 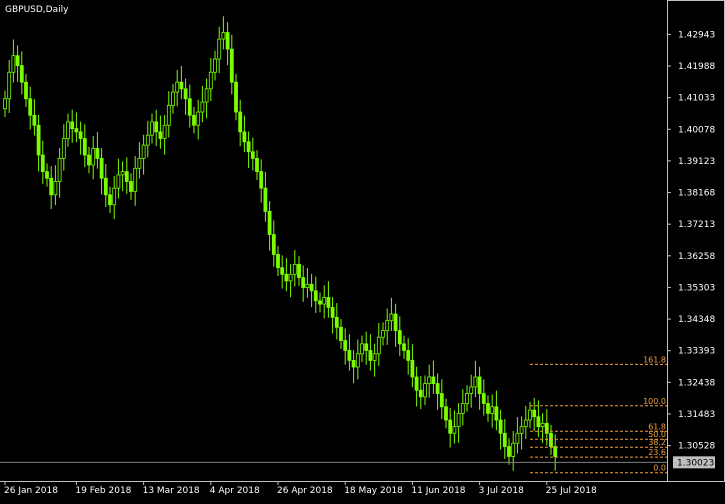 What do you see at coordinates (305, 491) in the screenshot?
I see `time-tick-label: 26 Apr 2018` at bounding box center [305, 491].